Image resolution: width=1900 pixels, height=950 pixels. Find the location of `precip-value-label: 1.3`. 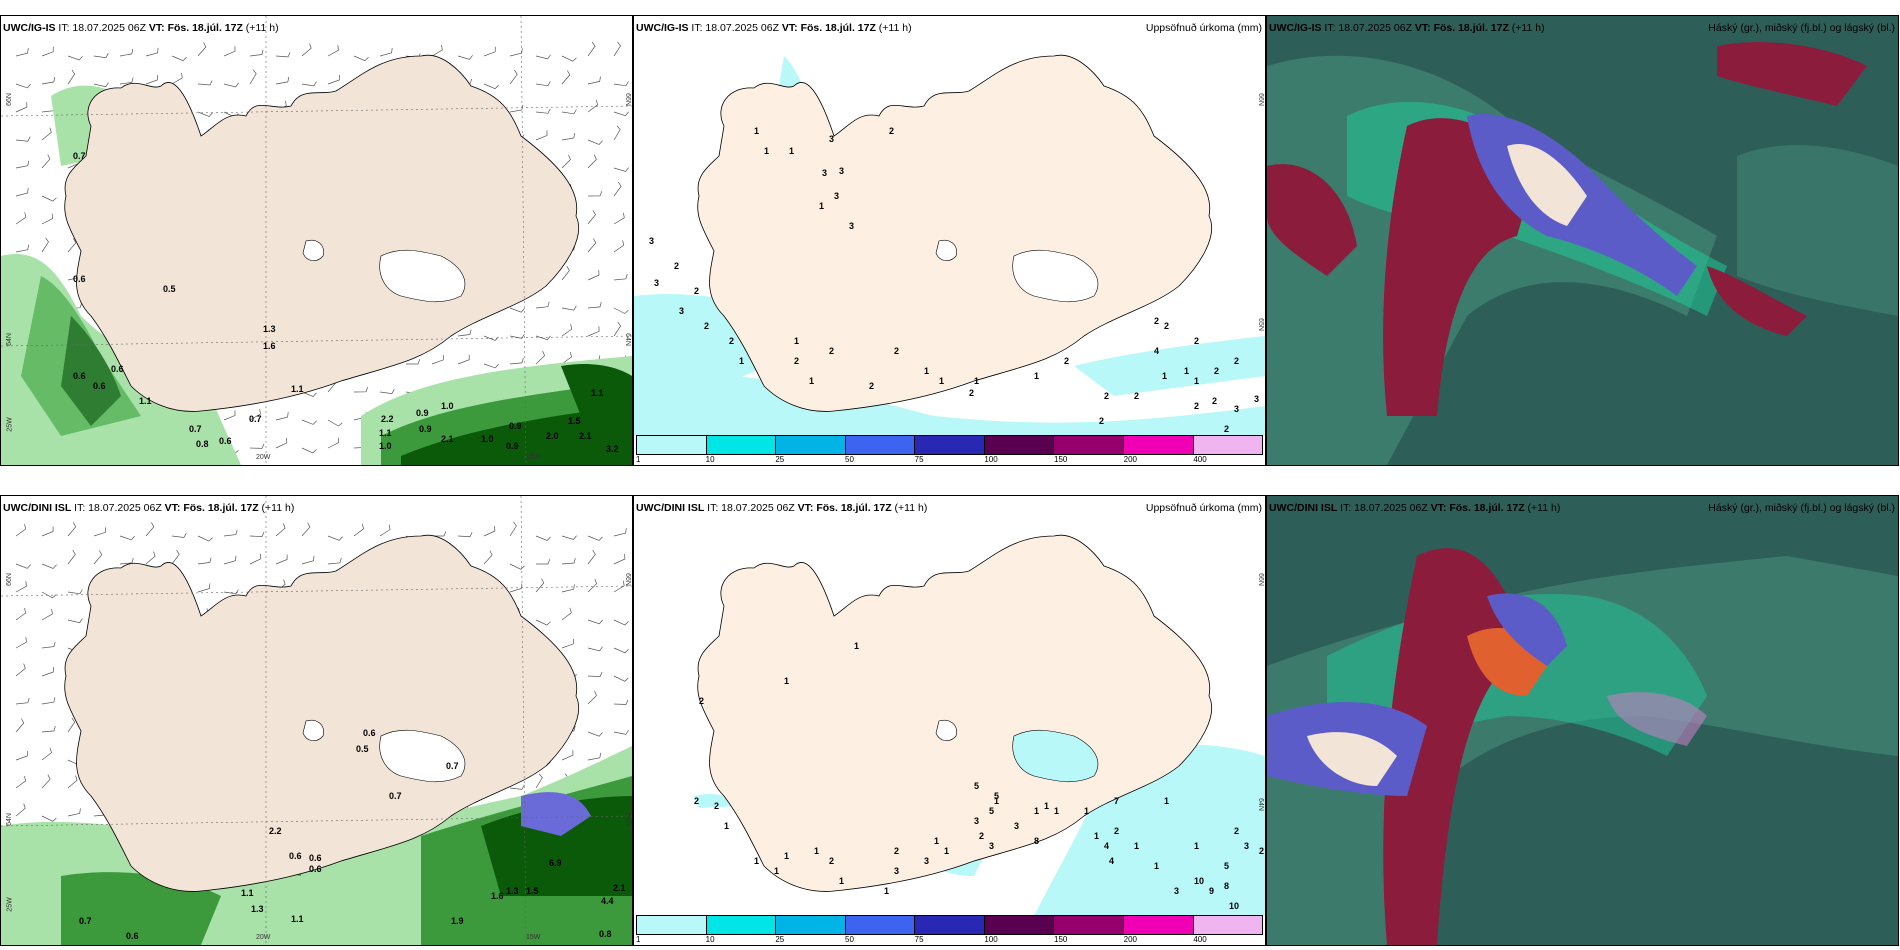

precip-value-label: 1.3 is located at coordinates (257, 909).